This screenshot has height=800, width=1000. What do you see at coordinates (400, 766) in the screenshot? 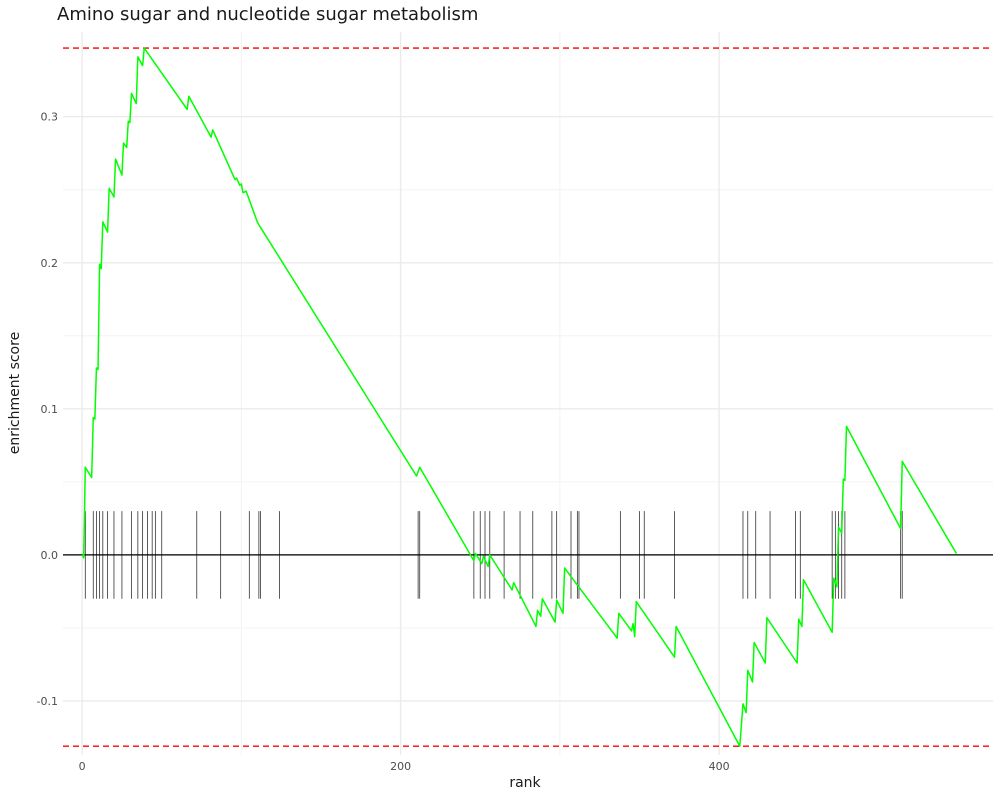
I see `x-tick-label: 200` at bounding box center [400, 766].